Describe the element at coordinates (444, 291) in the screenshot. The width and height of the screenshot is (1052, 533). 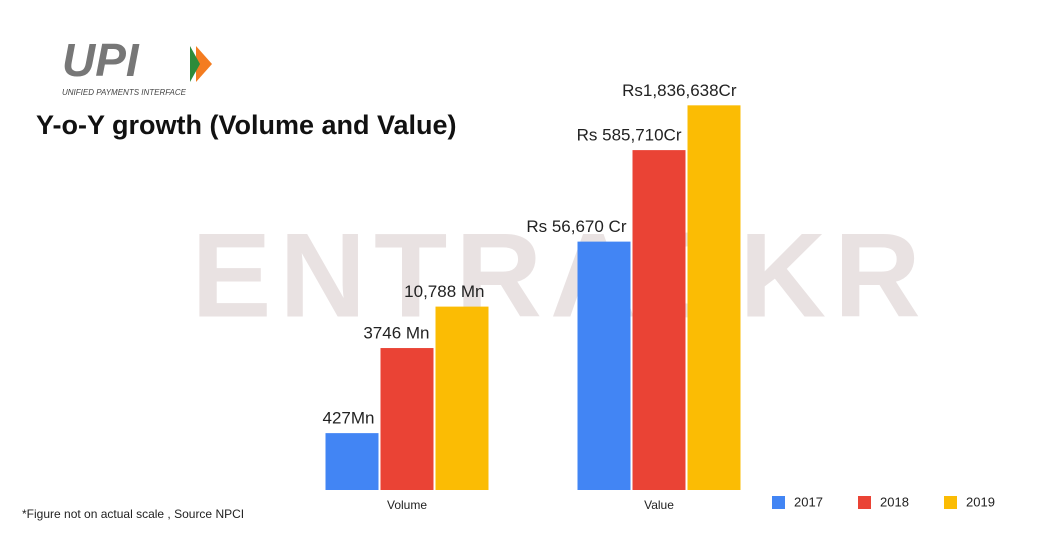
I see `data-label: 10,788 Mn` at that location.